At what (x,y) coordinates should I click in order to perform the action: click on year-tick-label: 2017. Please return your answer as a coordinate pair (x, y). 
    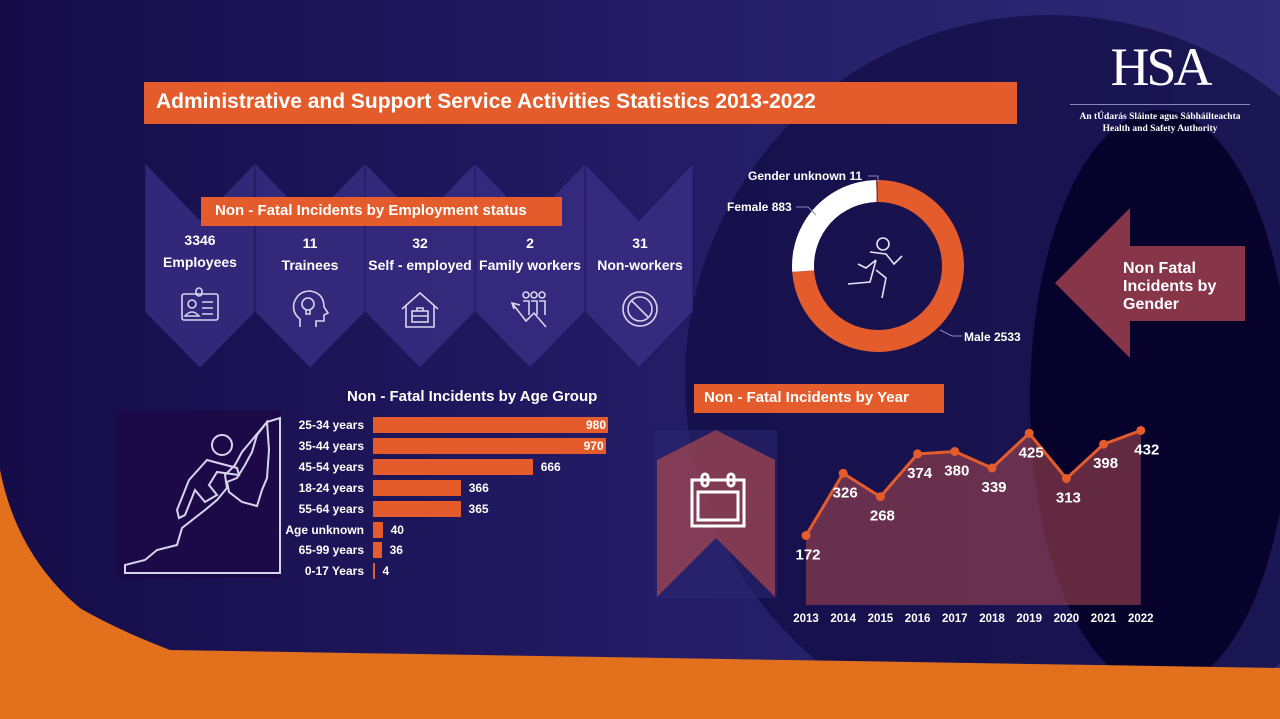
    Looking at the image, I should click on (955, 619).